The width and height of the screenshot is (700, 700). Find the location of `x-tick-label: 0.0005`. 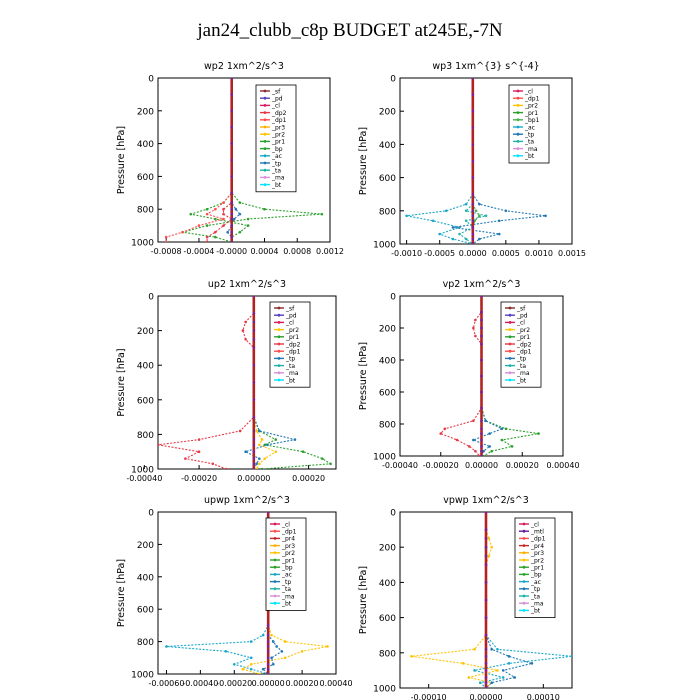

x-tick-label: 0.0005 is located at coordinates (506, 253).